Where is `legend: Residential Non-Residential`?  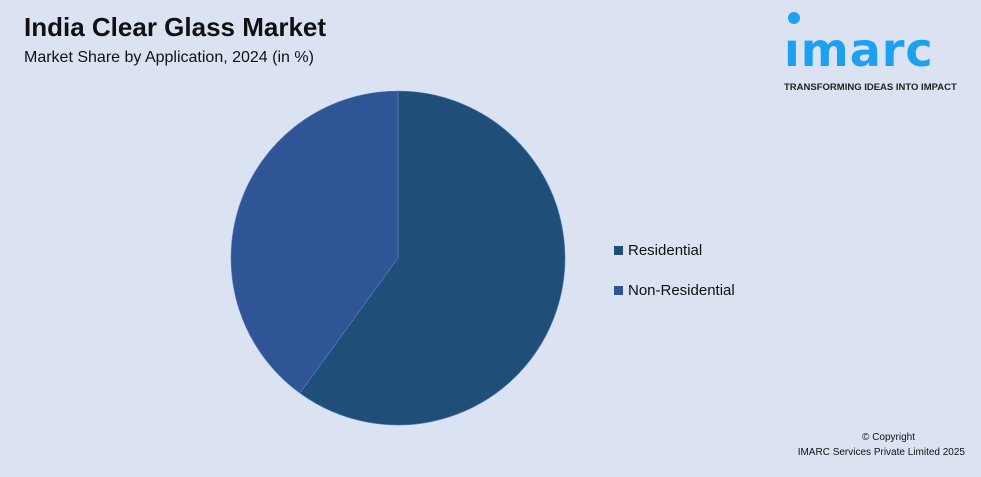 legend: Residential Non-Residential is located at coordinates (674, 280).